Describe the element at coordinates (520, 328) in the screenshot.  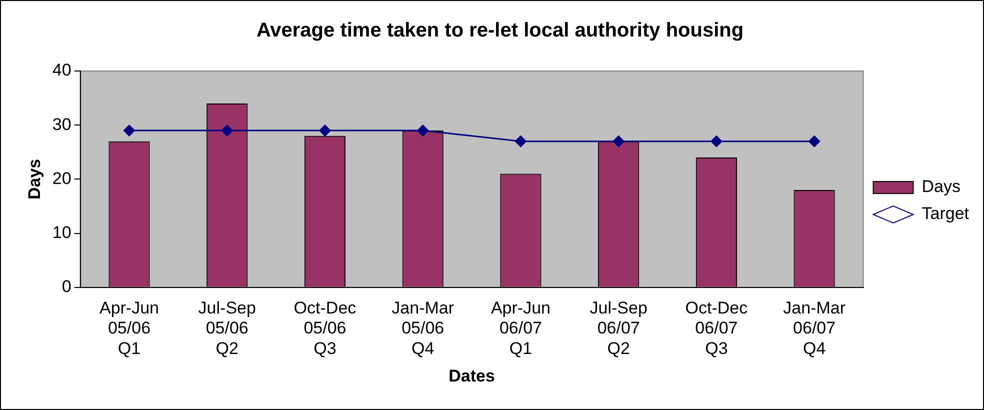
I see `x-tick-label: Apr-Jun 06/07 Q1` at that location.